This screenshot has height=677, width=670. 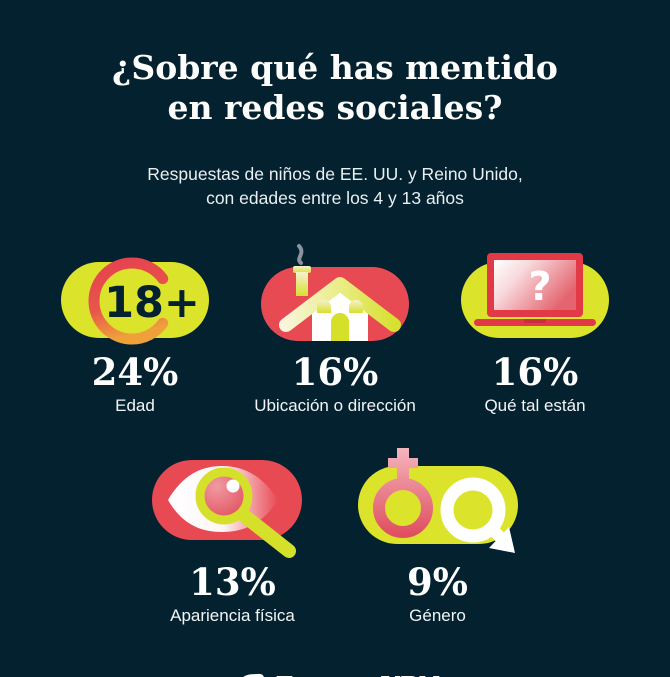 What do you see at coordinates (437, 615) in the screenshot?
I see `stat-label-genero: Género` at bounding box center [437, 615].